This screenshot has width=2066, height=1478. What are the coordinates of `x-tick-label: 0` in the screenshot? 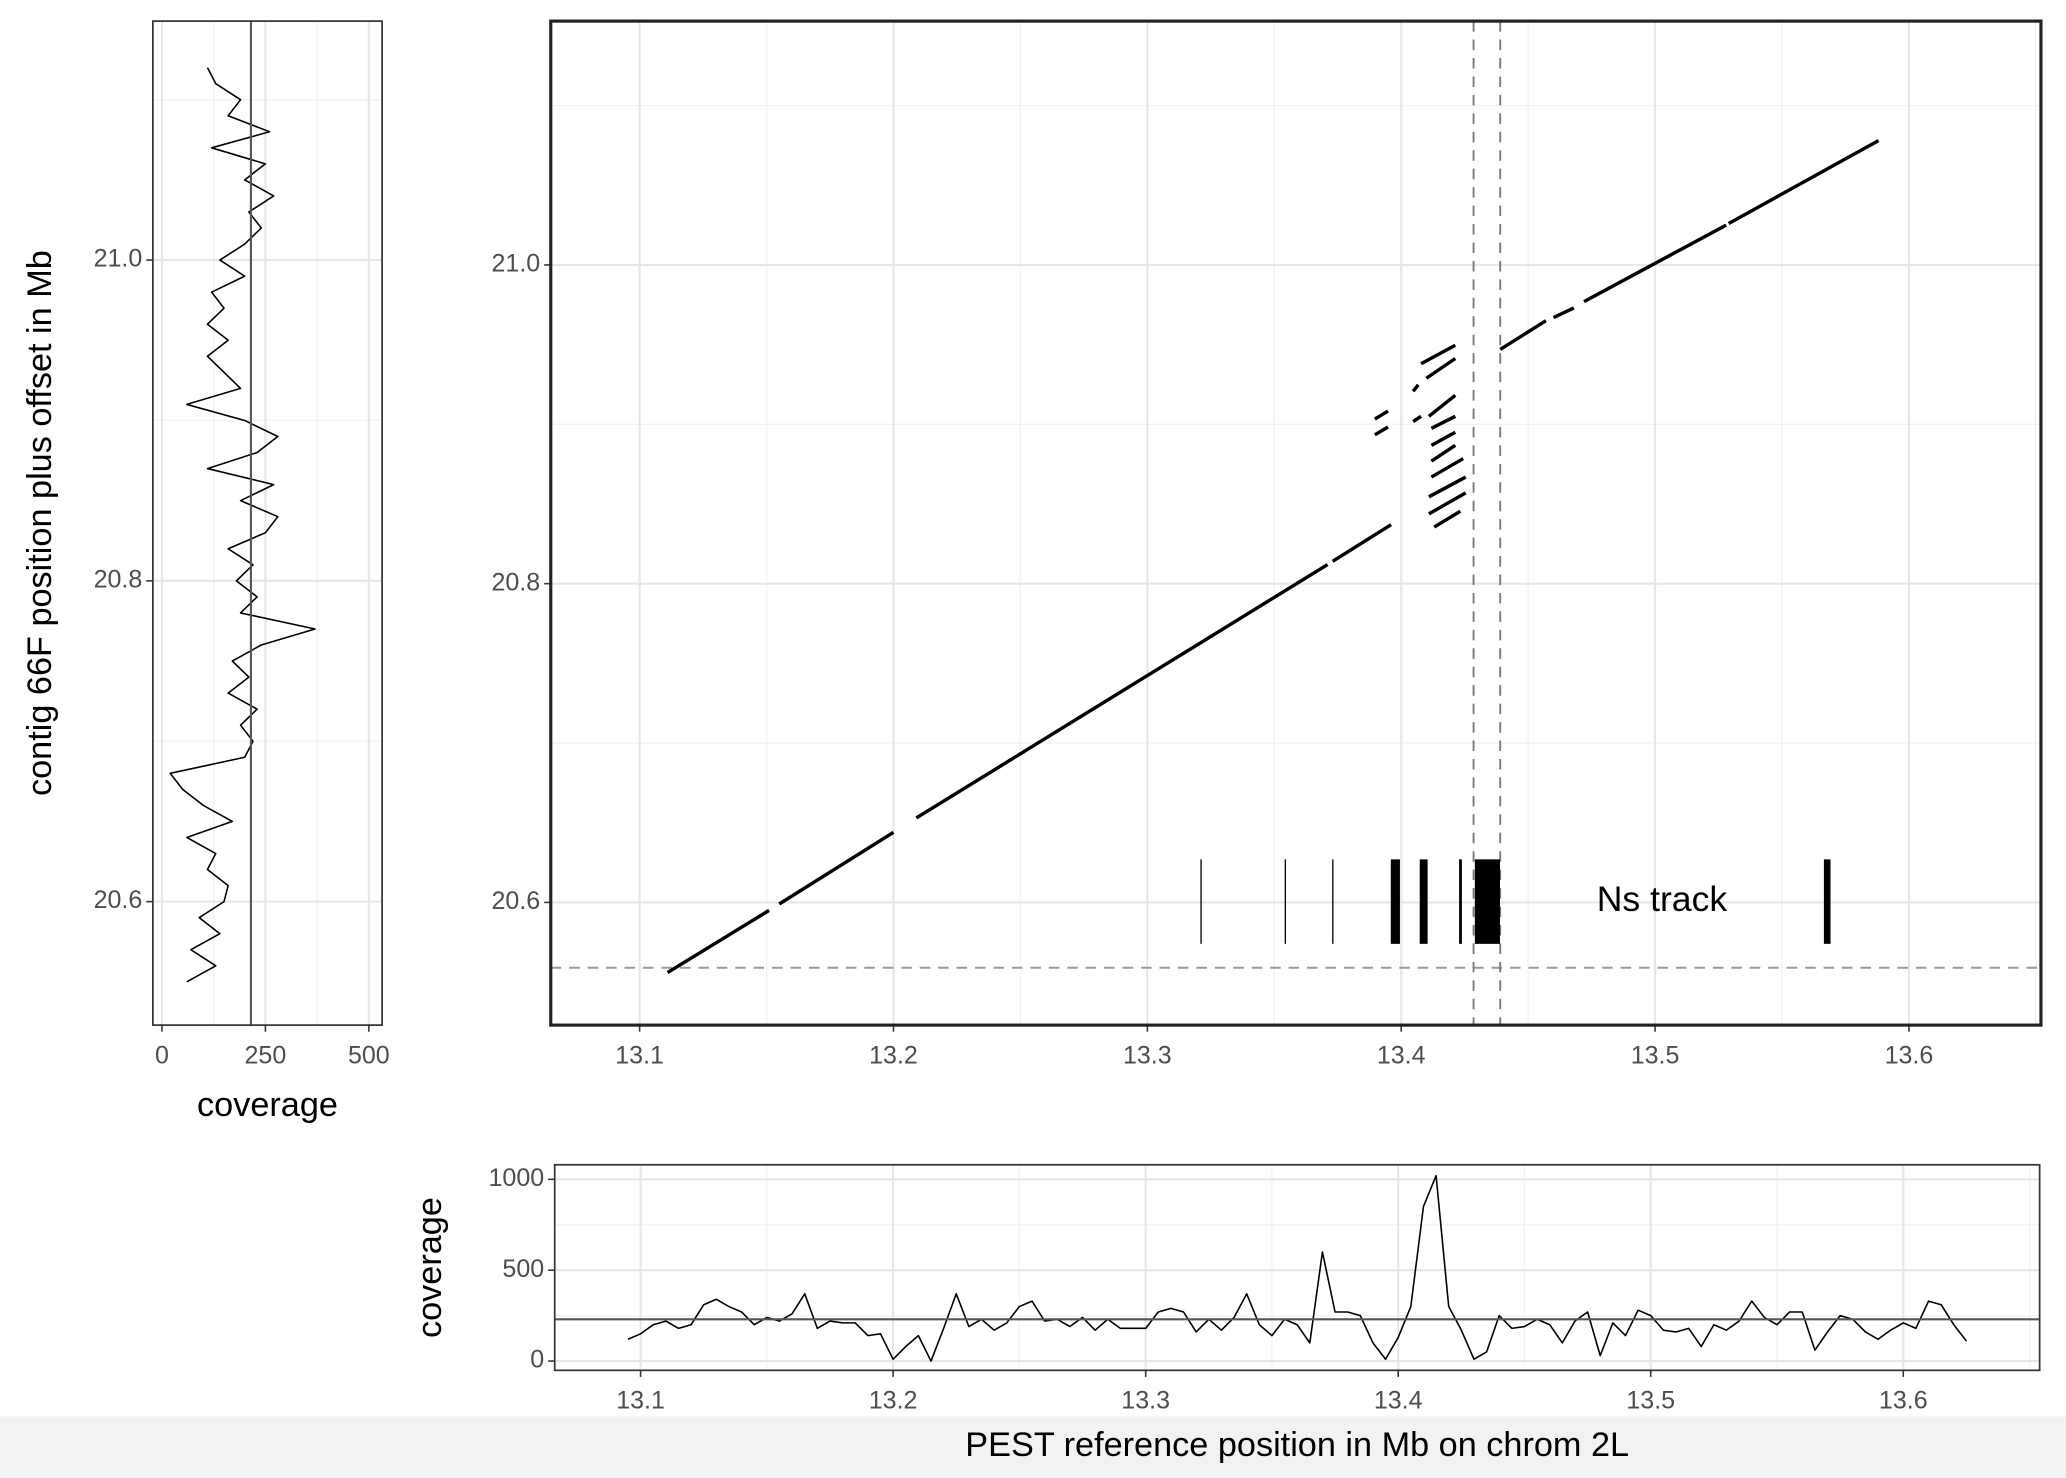 It's located at (162, 1055).